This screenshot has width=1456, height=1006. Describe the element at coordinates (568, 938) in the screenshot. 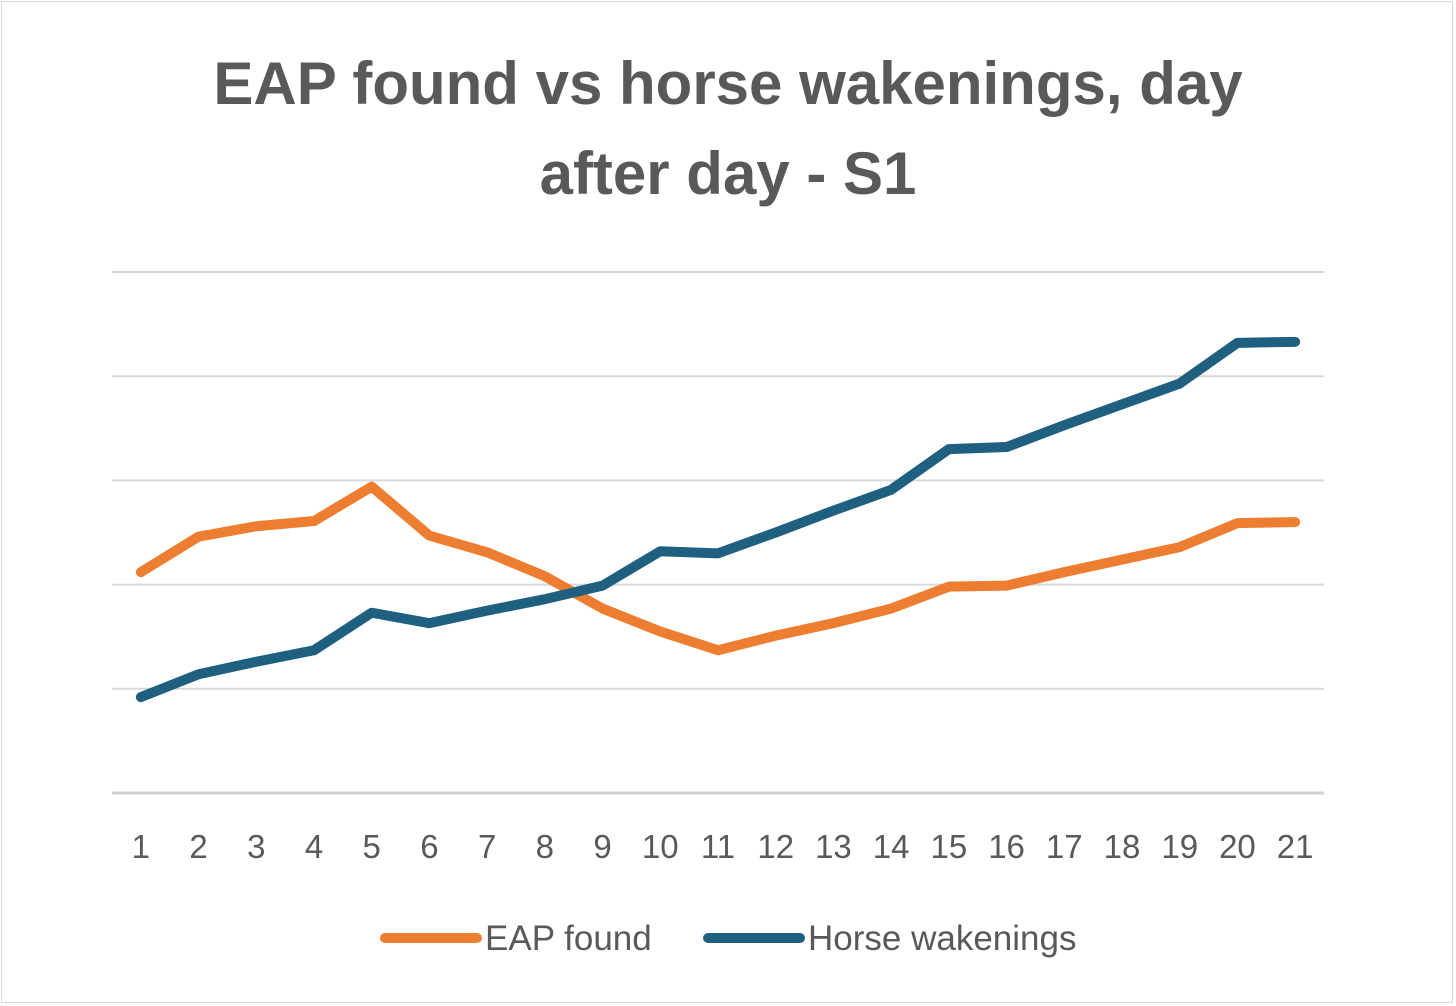

I see `legend-label: EAP found` at that location.